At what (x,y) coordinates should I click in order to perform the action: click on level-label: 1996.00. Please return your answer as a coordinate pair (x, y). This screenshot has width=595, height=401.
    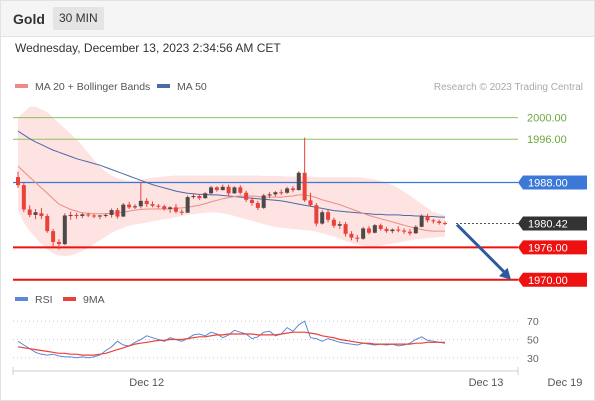
    Looking at the image, I should click on (547, 140).